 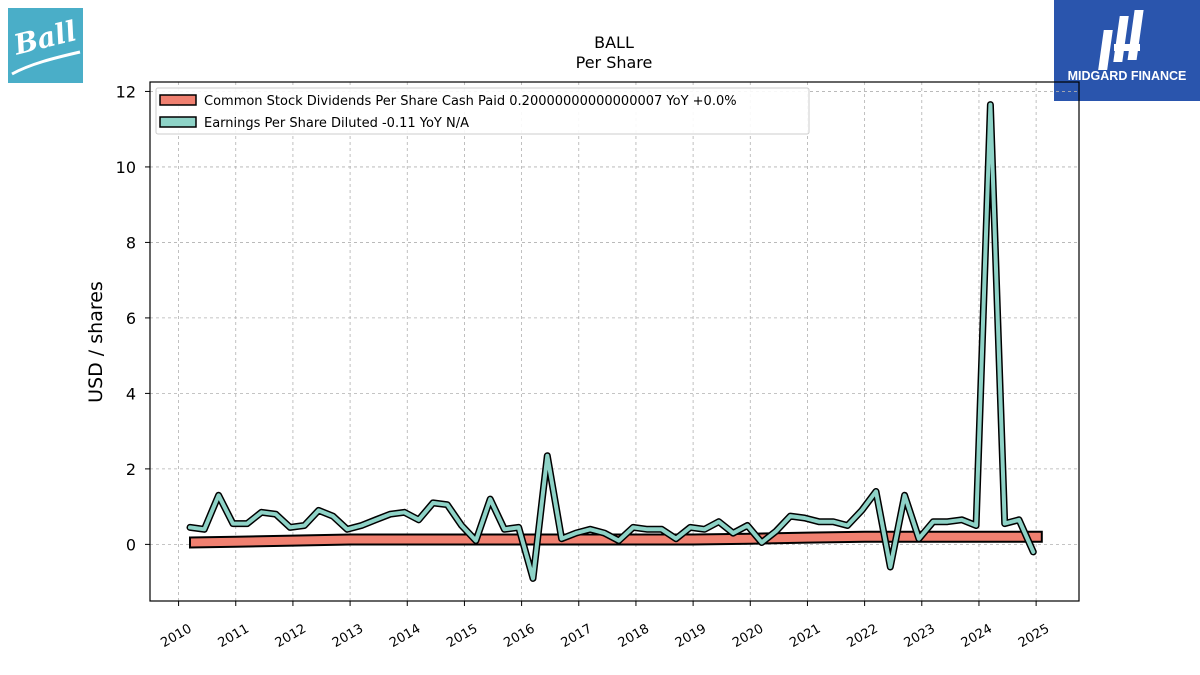 I want to click on midgard-finance-logo: MIDGARD FINANCE, so click(x=1127, y=50).